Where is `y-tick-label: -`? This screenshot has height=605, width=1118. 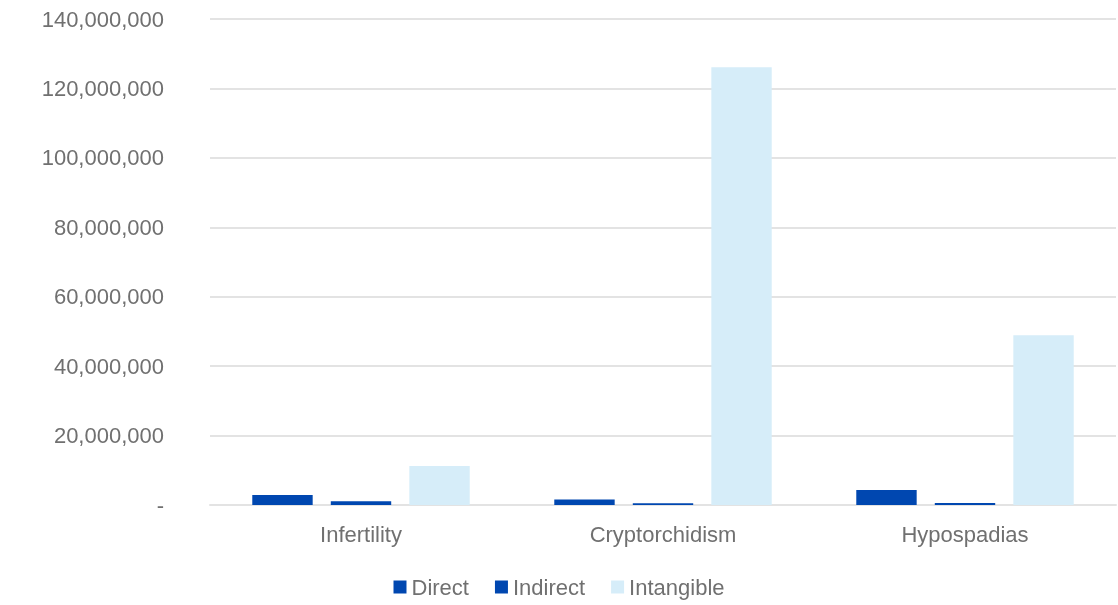
y-tick-label: - is located at coordinates (160, 505).